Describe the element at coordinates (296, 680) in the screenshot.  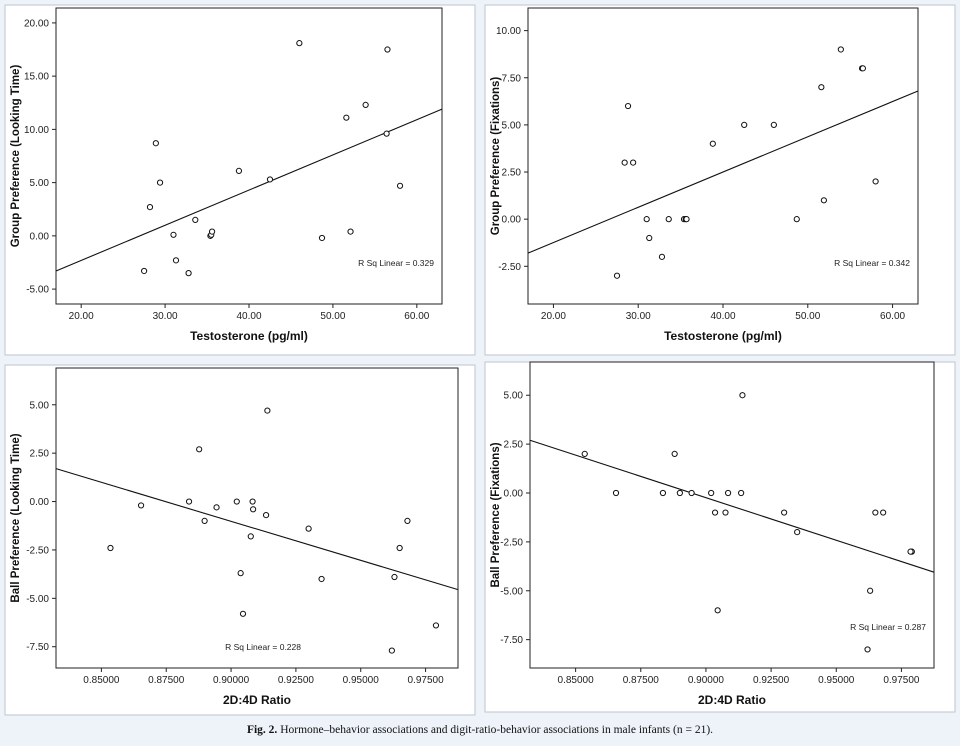
I see `x-tick-label: 0.92500` at that location.